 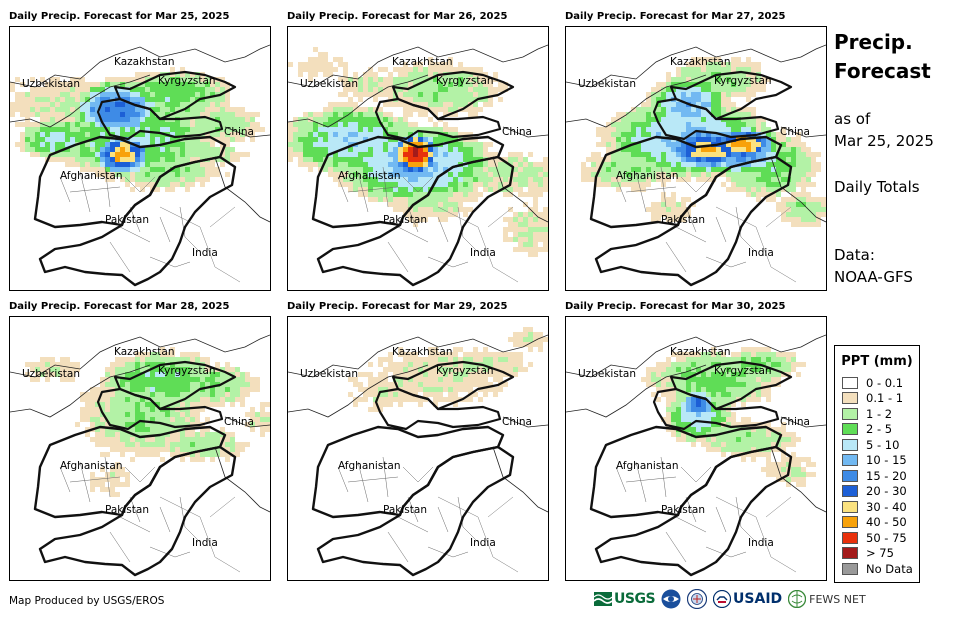 I want to click on legend-swatch, so click(x=850, y=491).